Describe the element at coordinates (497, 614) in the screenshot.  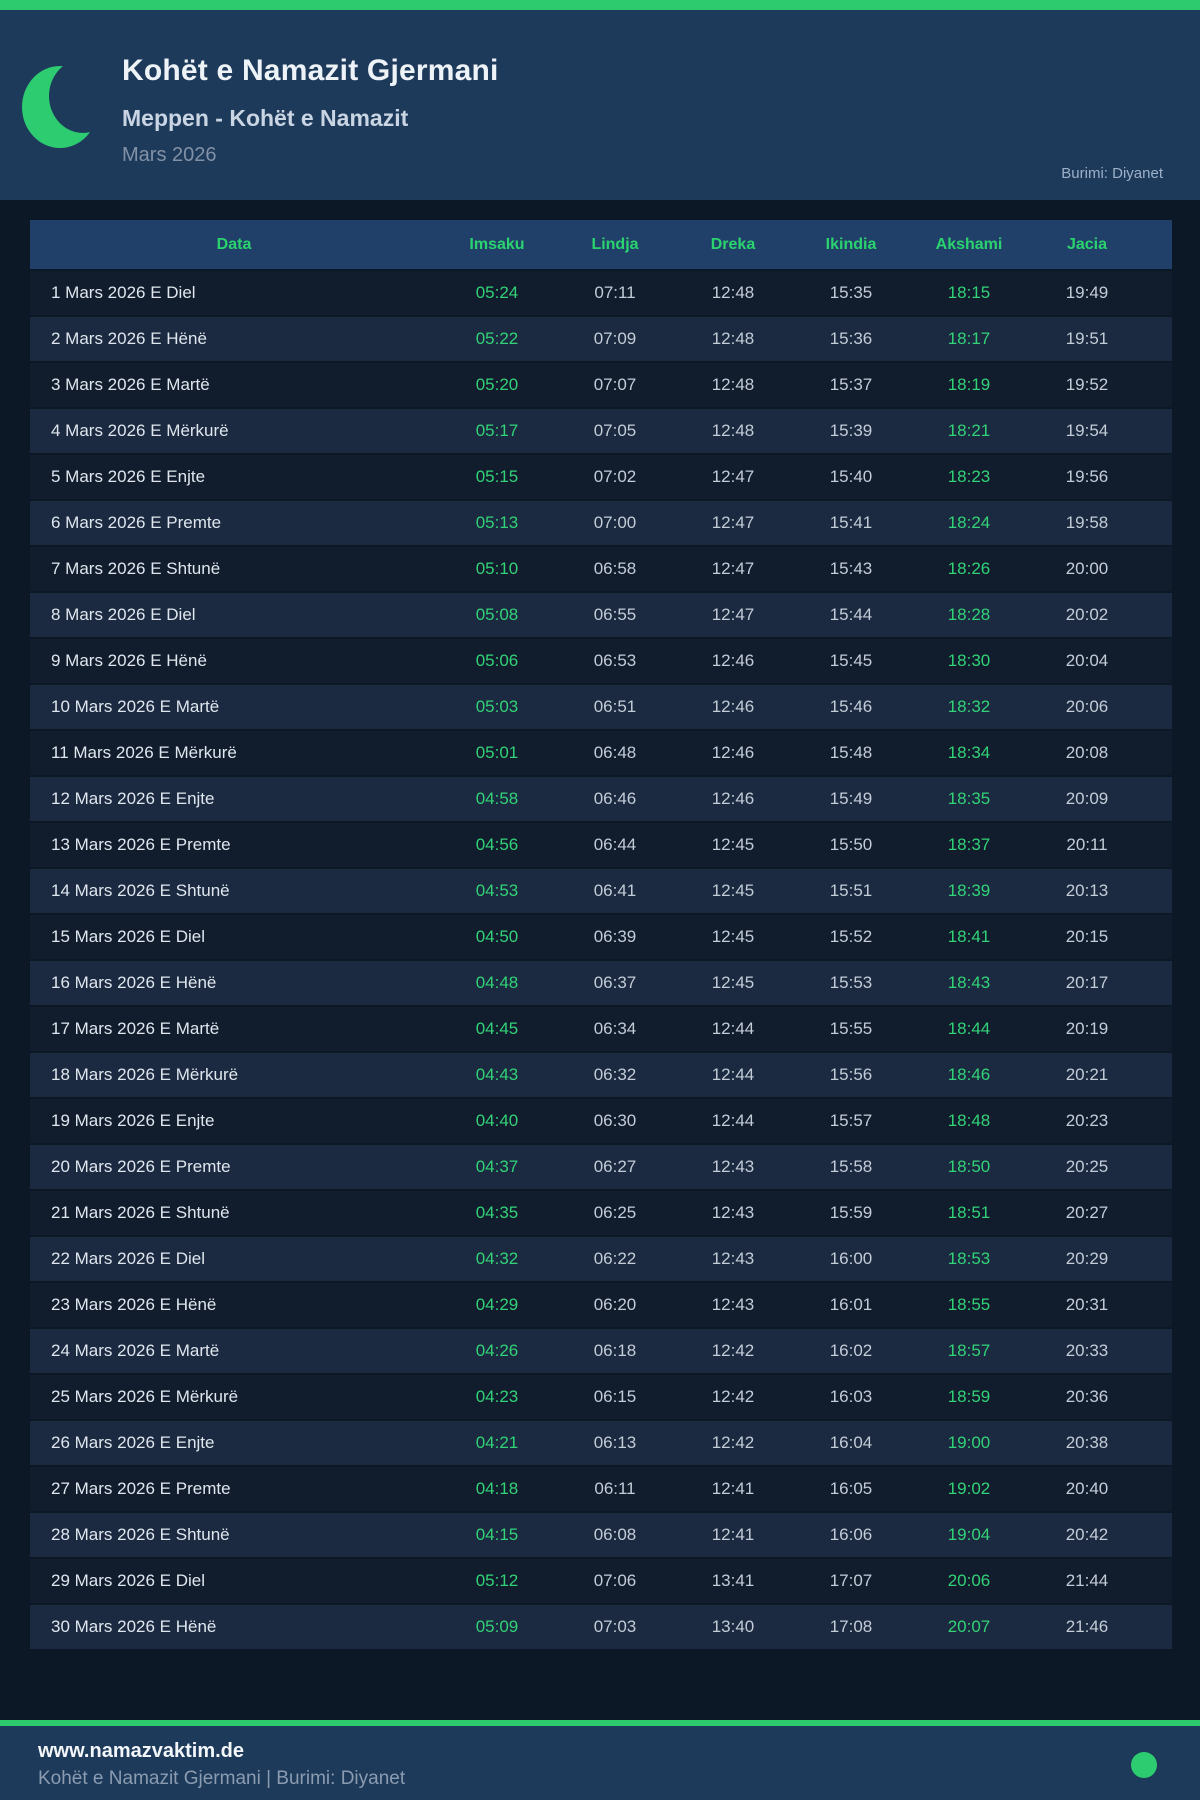
I see `imsaku-time-cell: 05:08` at that location.